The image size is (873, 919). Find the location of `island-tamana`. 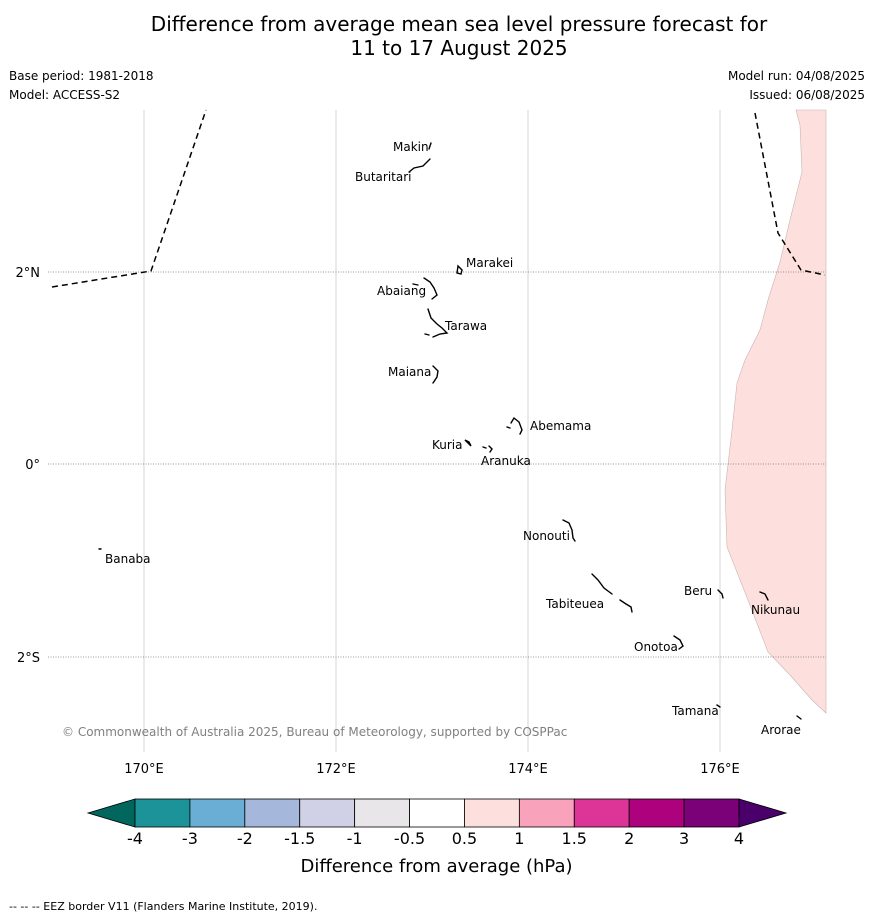

island-tamana is located at coordinates (718, 706).